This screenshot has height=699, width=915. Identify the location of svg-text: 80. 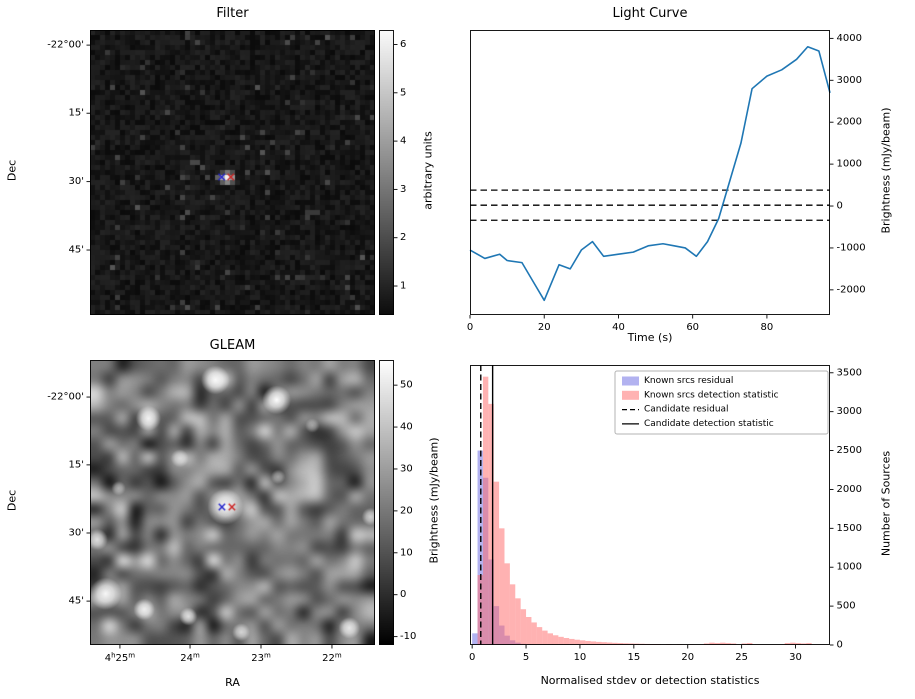
(767, 327).